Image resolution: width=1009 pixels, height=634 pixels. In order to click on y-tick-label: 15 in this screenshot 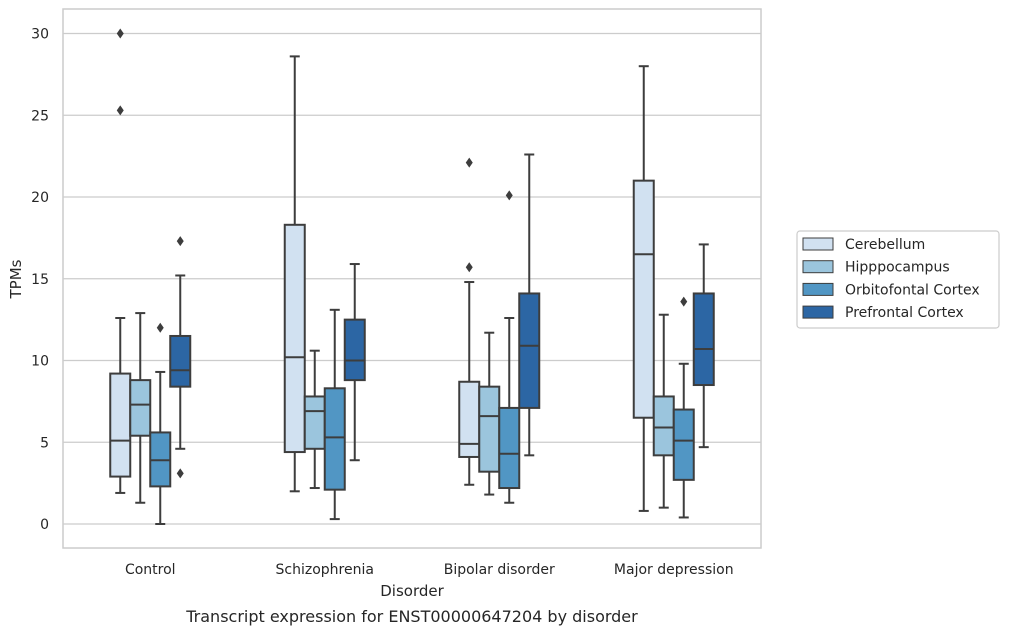, I will do `click(40, 280)`.